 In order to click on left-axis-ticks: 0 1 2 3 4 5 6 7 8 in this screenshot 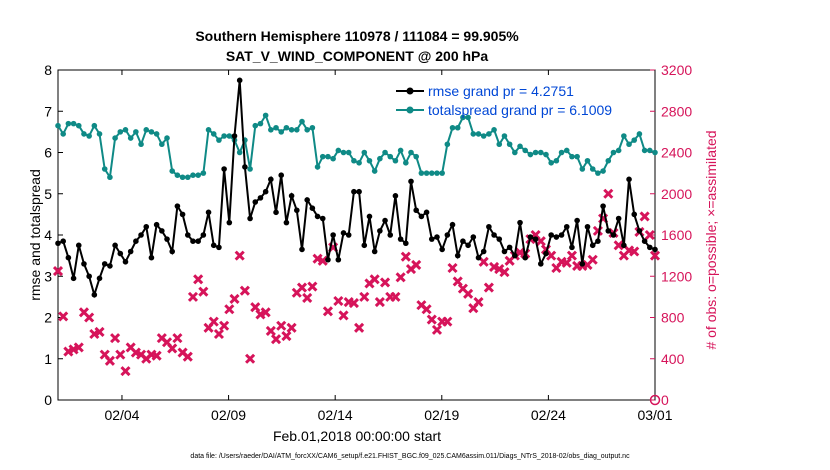, I will do `click(53, 235)`.